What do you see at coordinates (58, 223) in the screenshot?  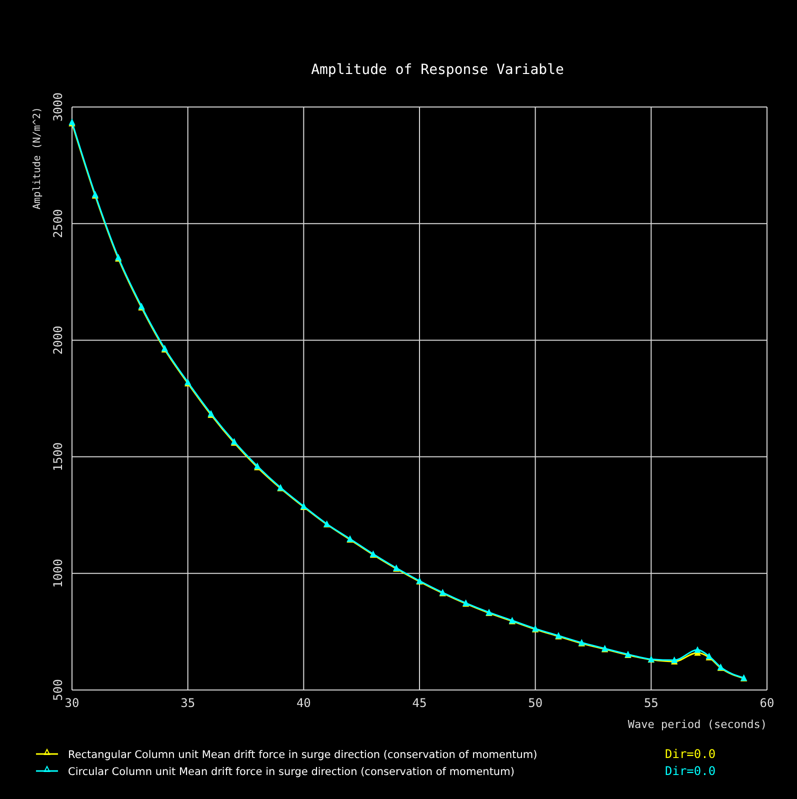 I see `y-tick-label: 2500` at bounding box center [58, 223].